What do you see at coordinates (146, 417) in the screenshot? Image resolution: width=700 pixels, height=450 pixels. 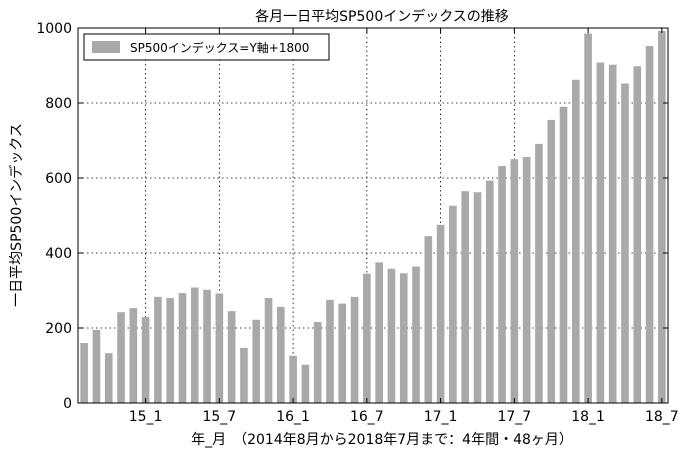 I see `x-tick-label: 15_1` at bounding box center [146, 417].